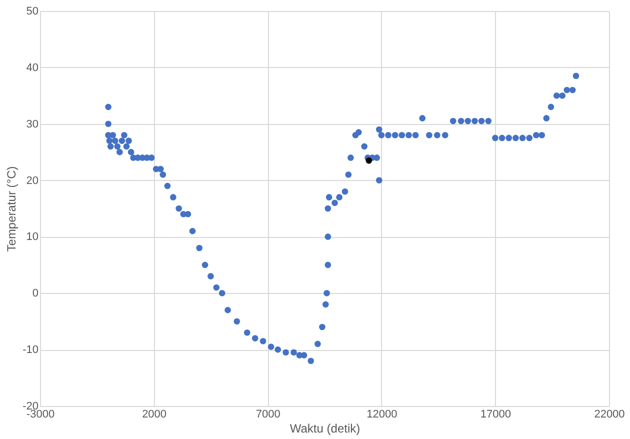 The image size is (630, 439). Describe the element at coordinates (495, 414) in the screenshot. I see `x-tick-label: 17000` at that location.